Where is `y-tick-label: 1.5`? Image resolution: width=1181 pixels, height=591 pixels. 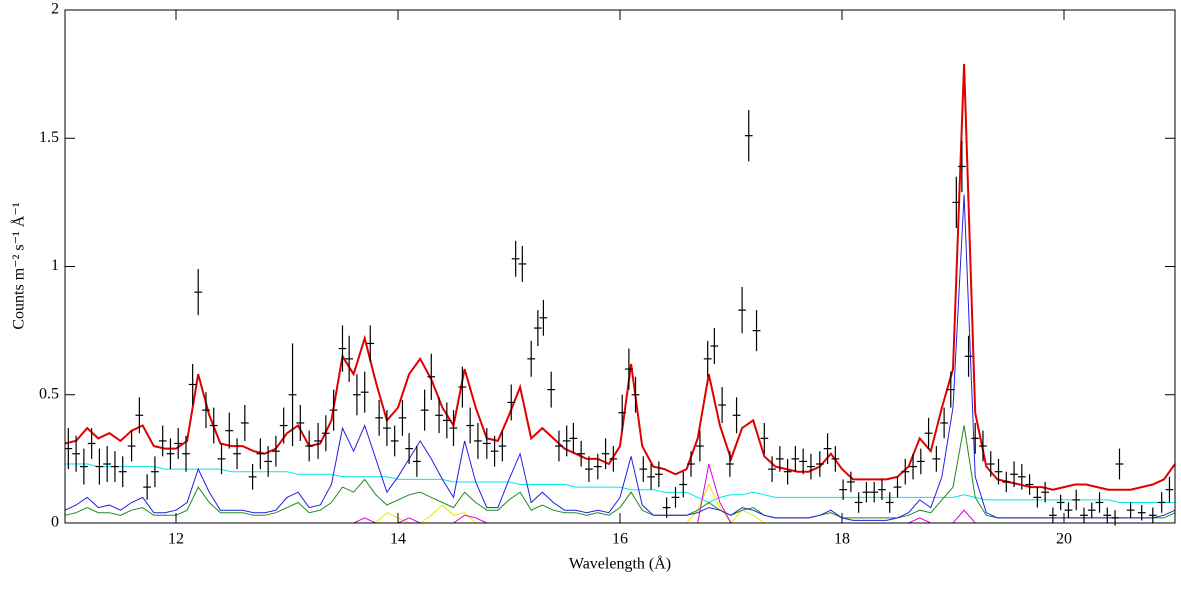
y-tick-label: 1.5 is located at coordinates (49, 137).